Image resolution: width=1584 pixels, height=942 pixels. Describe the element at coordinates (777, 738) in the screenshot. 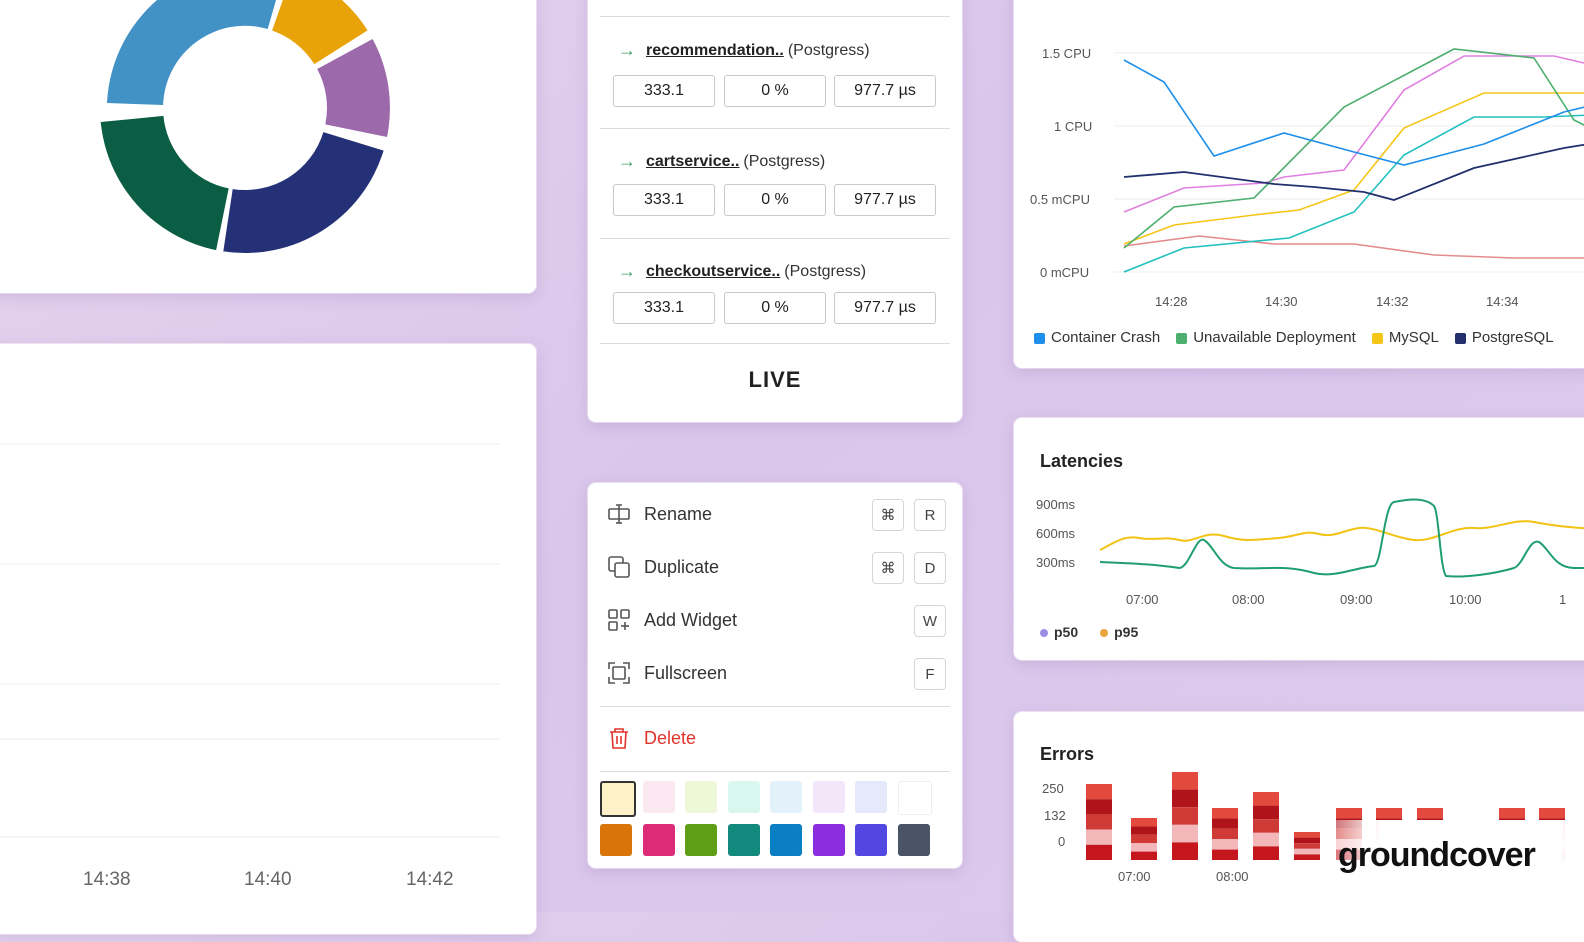

I see `menu-item-delete: Delete` at that location.